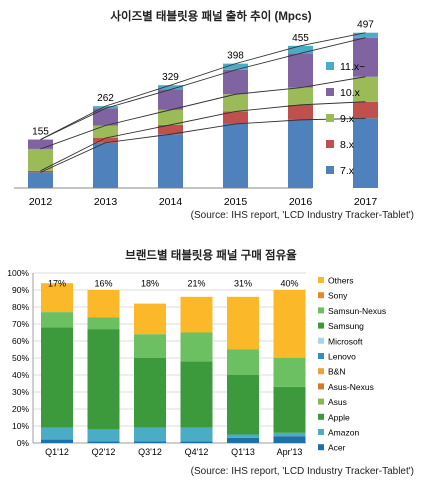 The width and height of the screenshot is (422, 480). What do you see at coordinates (321, 310) in the screenshot?
I see `legend-swatch-samsun-nexus` at bounding box center [321, 310].